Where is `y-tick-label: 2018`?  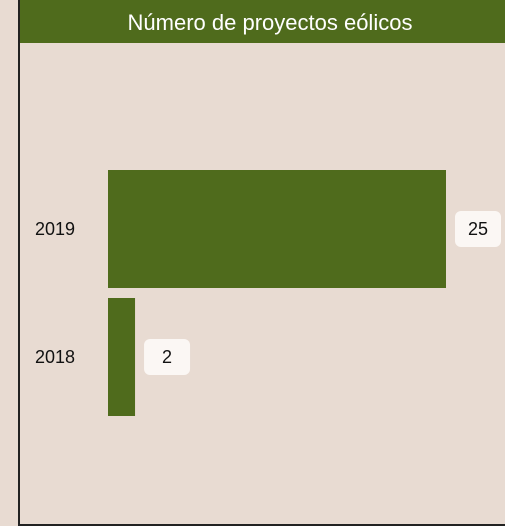
y-tick-label: 2018 is located at coordinates (55, 357).